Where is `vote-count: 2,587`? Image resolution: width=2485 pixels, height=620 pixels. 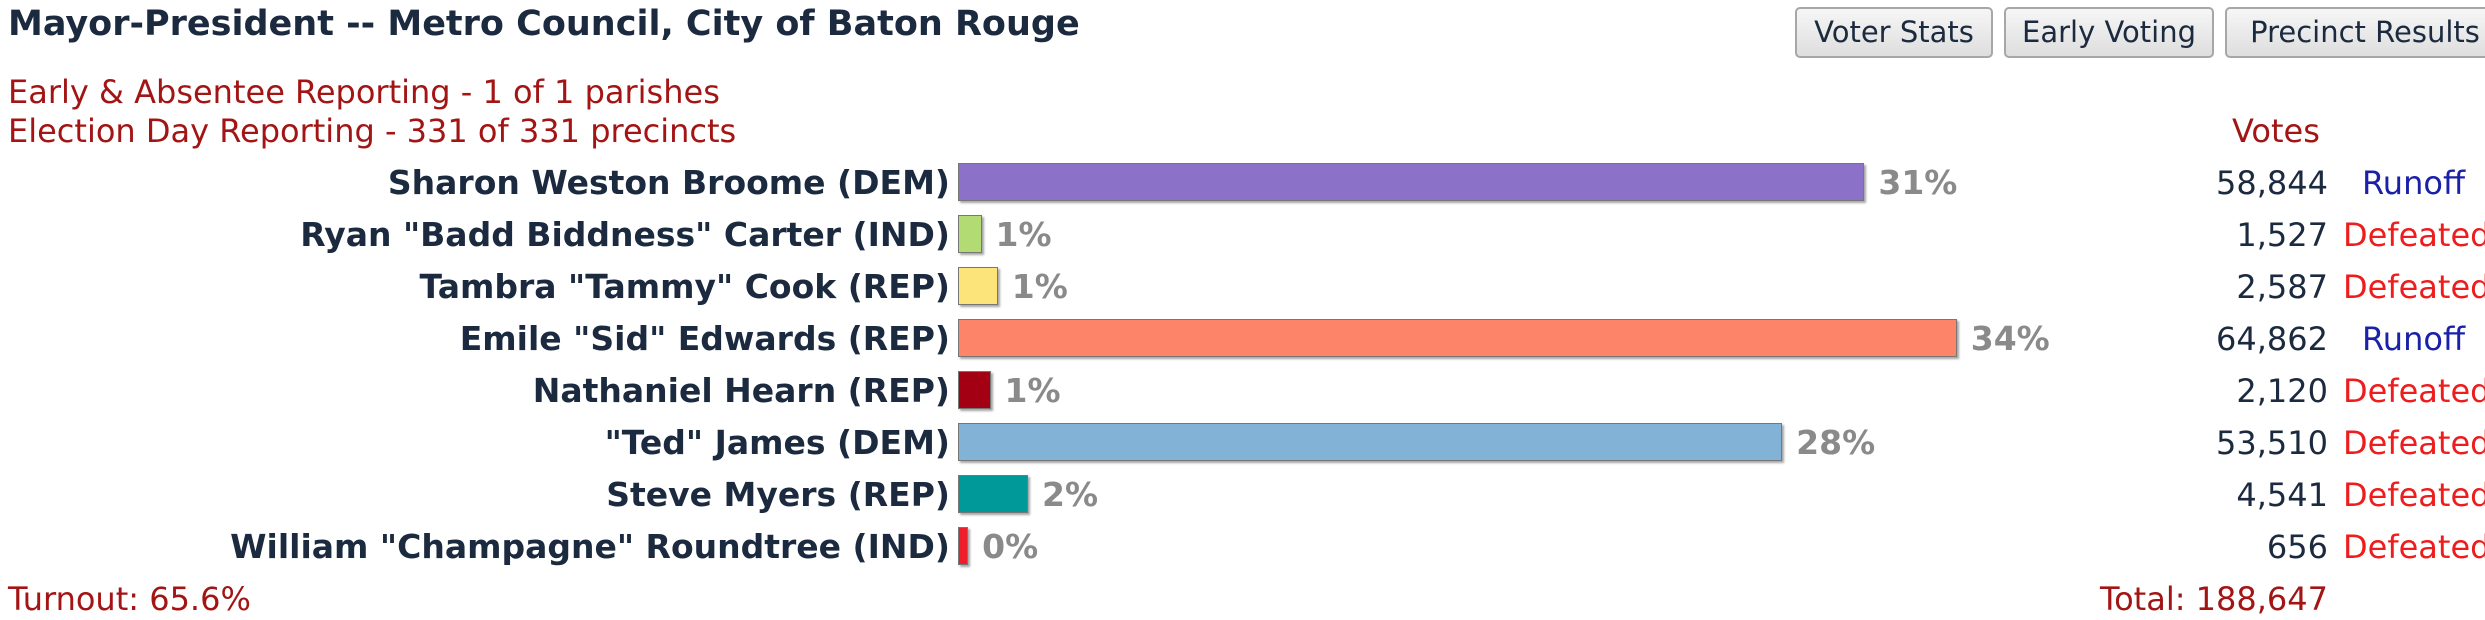 vote-count: 2,587 is located at coordinates (2282, 287).